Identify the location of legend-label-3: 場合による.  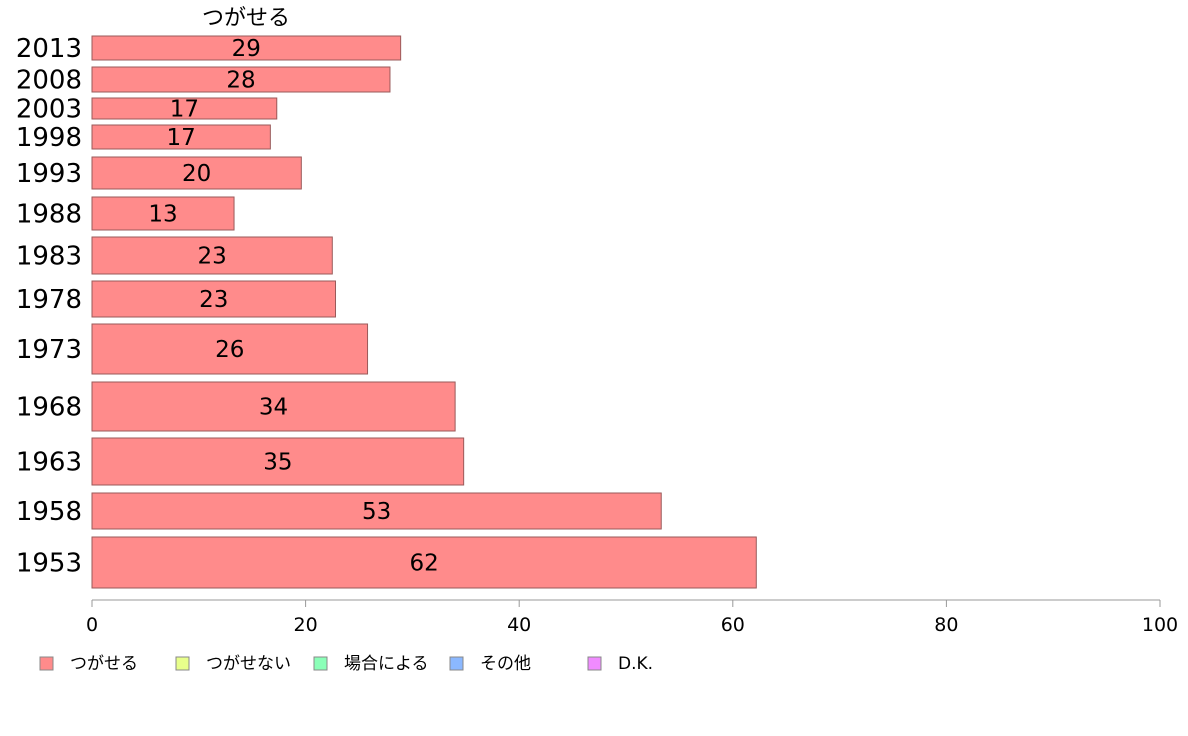
(386, 664).